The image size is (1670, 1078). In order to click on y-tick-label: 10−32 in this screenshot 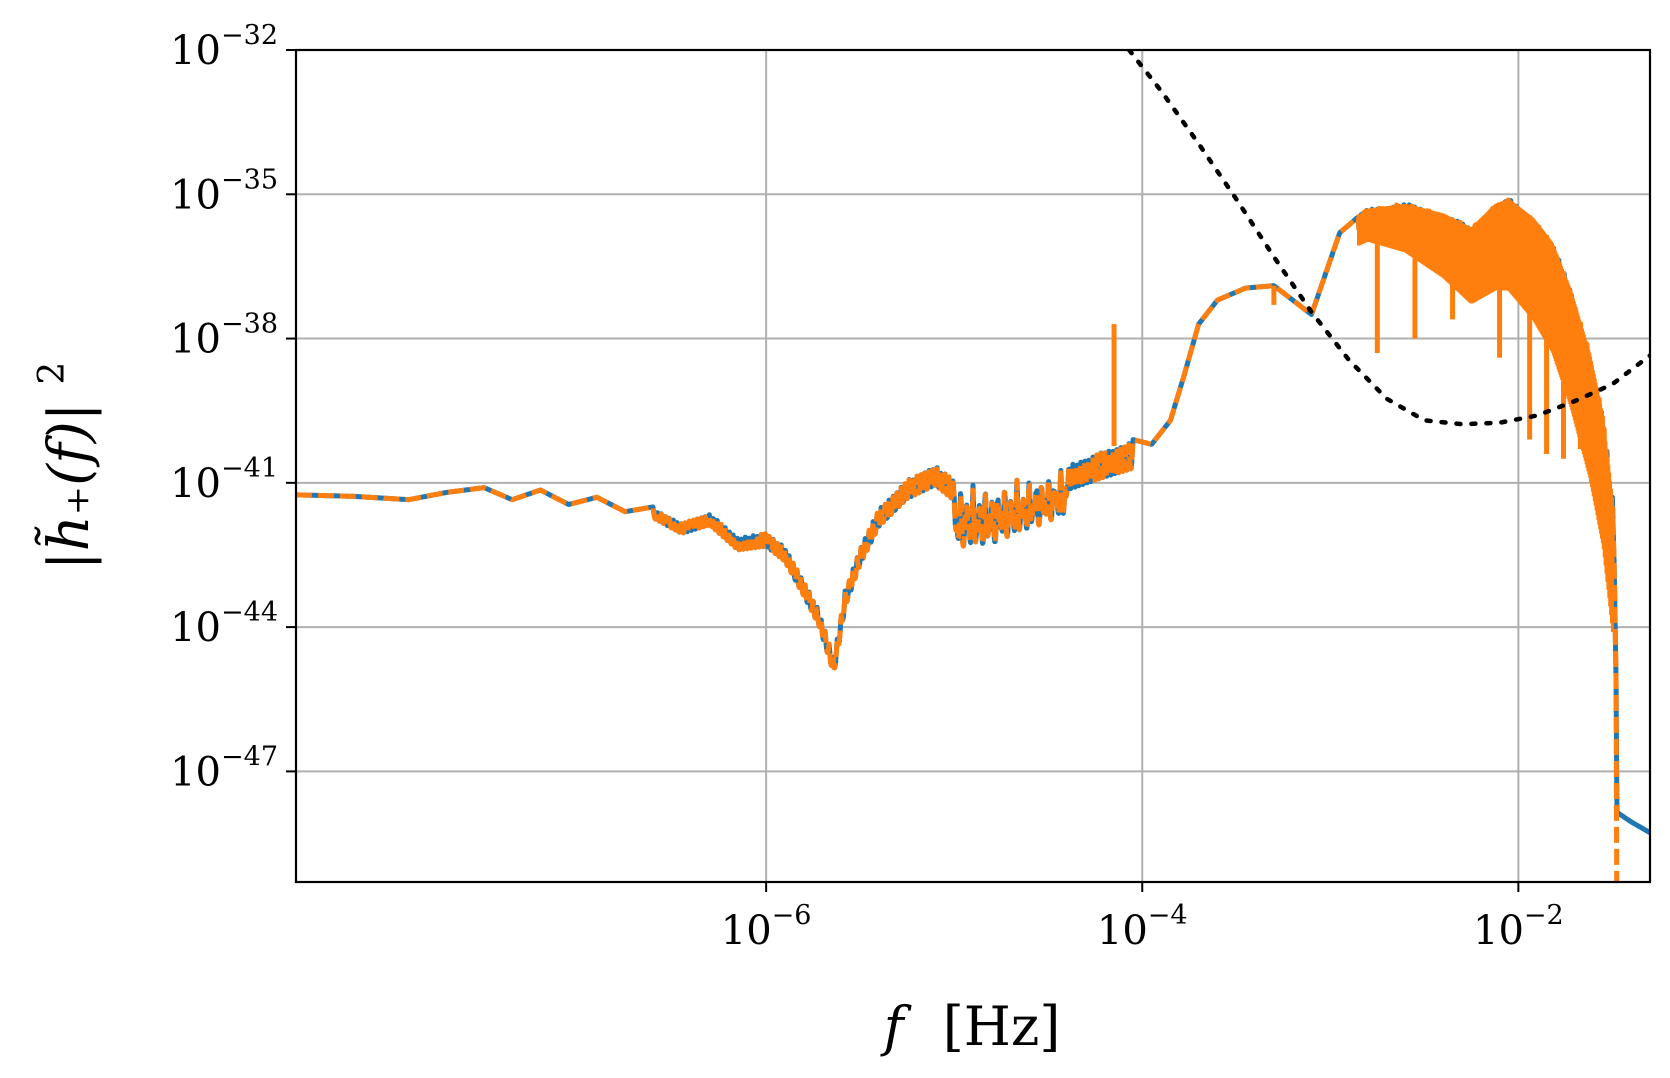, I will do `click(224, 47)`.